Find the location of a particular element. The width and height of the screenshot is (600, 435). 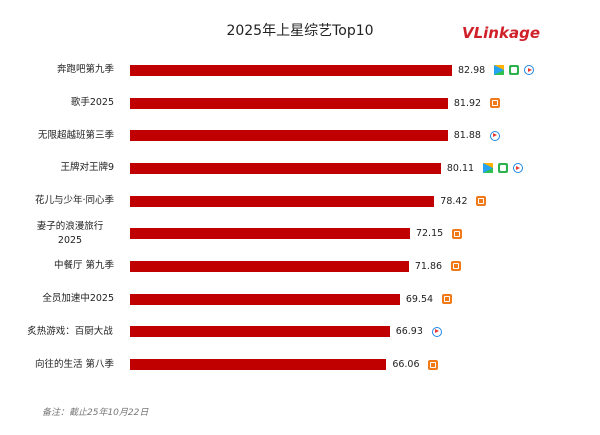

value-label: 71.86 is located at coordinates (428, 266).